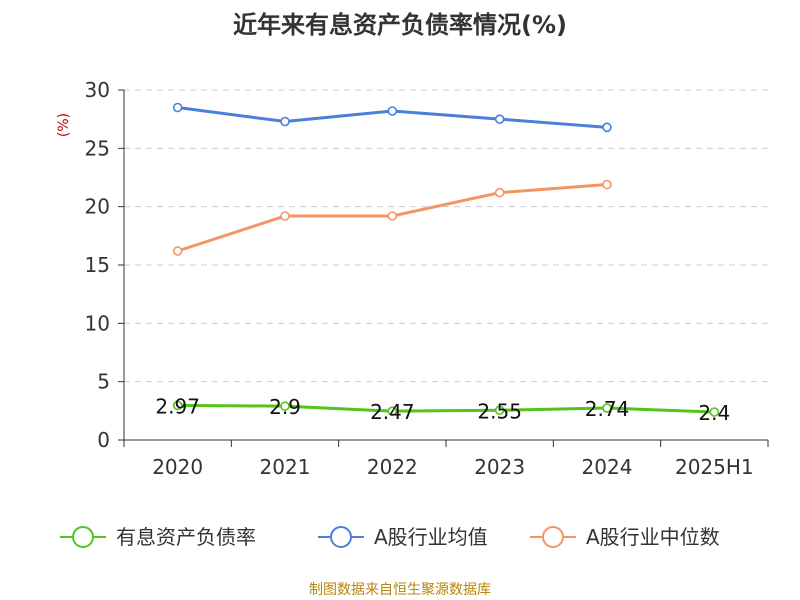 This screenshot has width=800, height=600. I want to click on series-line, so click(446, 408).